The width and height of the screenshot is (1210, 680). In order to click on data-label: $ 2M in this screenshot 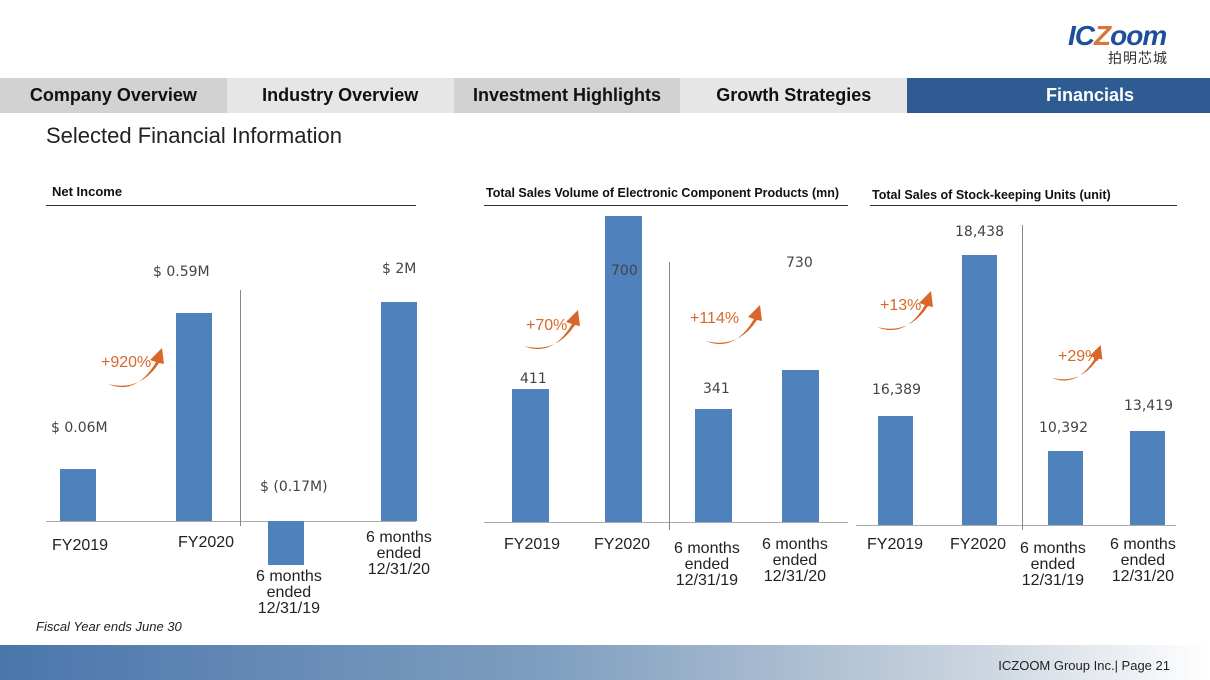, I will do `click(399, 269)`.